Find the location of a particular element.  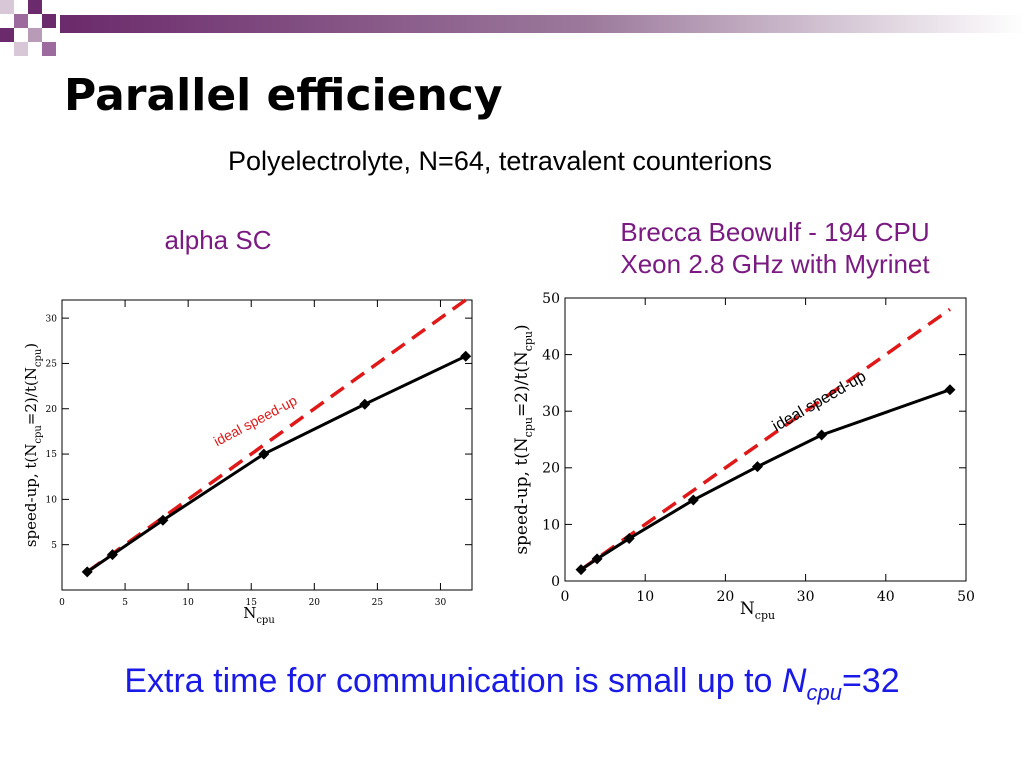

plot-frame is located at coordinates (765, 439).